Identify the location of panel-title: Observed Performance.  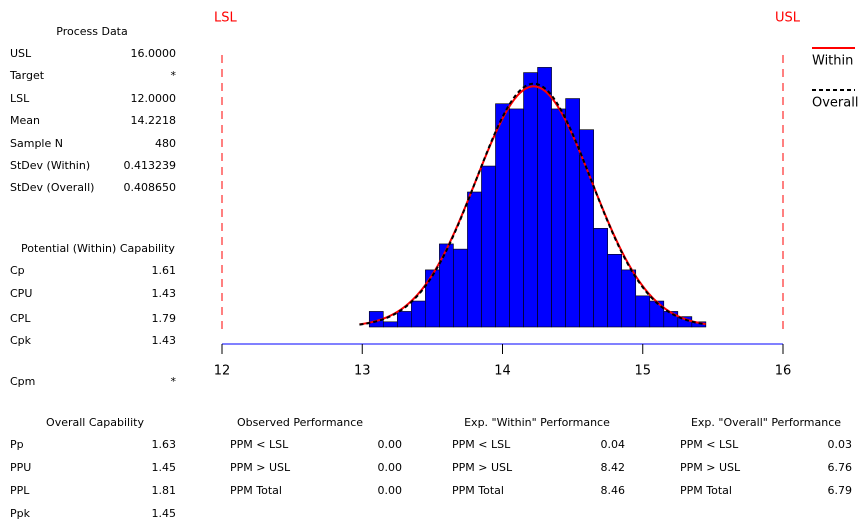
(300, 422).